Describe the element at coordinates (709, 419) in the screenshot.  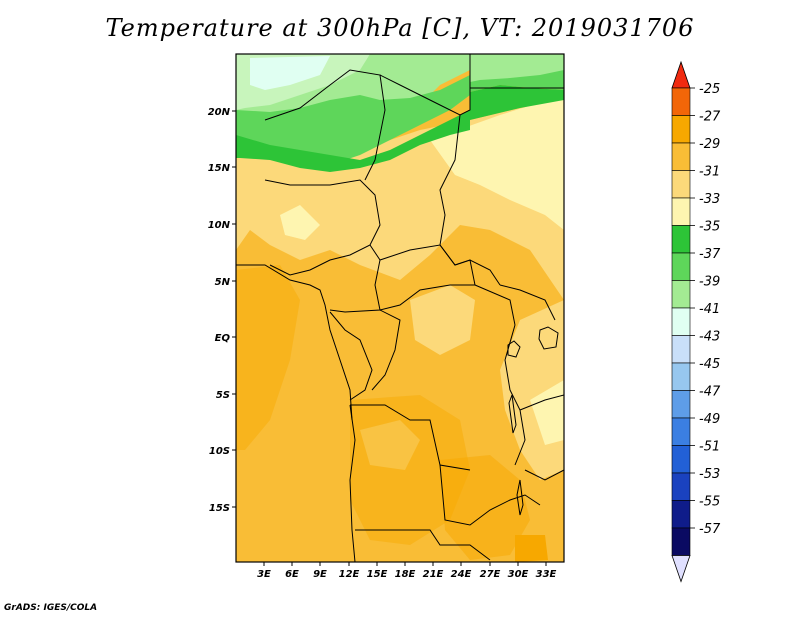
I see `colorbar-label: -49` at that location.